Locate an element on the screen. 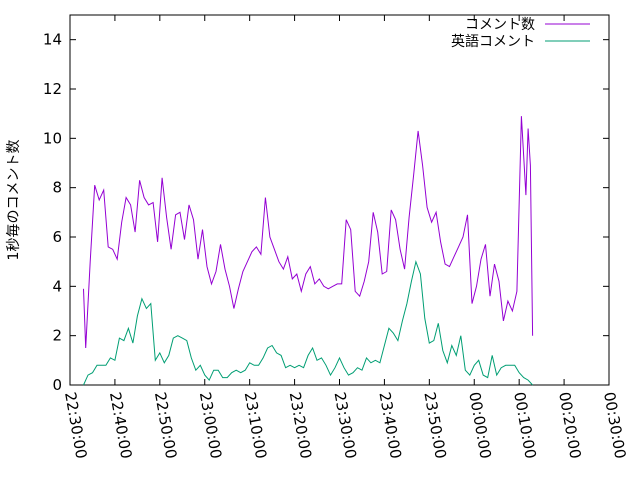 The image size is (640, 480). y-tick-label: 2 is located at coordinates (57, 336).